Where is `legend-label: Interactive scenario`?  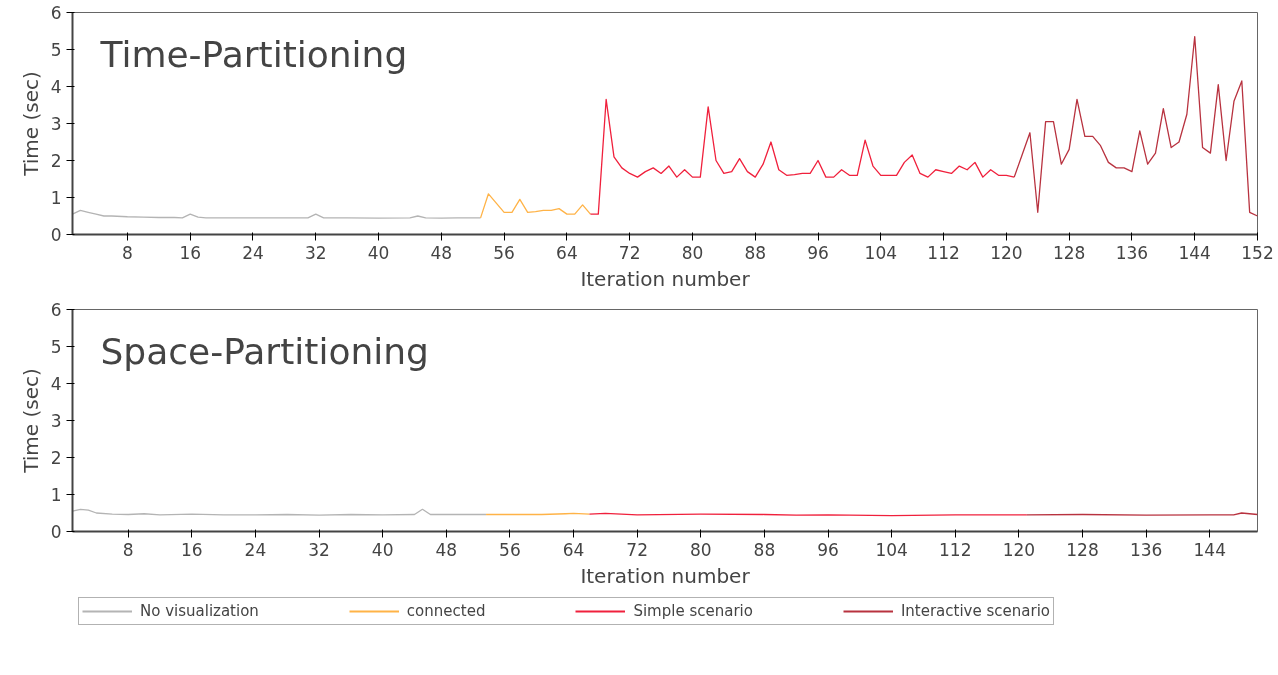 legend-label: Interactive scenario is located at coordinates (975, 611).